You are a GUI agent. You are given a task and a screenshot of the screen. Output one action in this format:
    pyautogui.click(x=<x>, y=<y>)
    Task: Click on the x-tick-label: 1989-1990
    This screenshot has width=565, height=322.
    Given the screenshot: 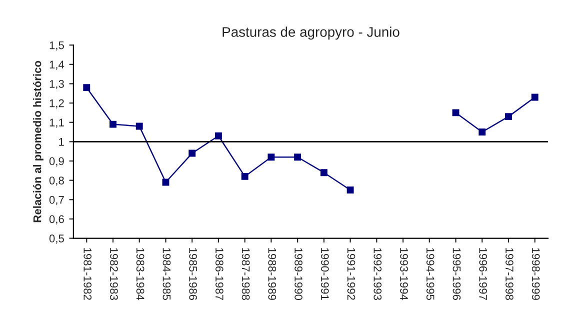 What is the action you would take?
    pyautogui.click(x=298, y=274)
    